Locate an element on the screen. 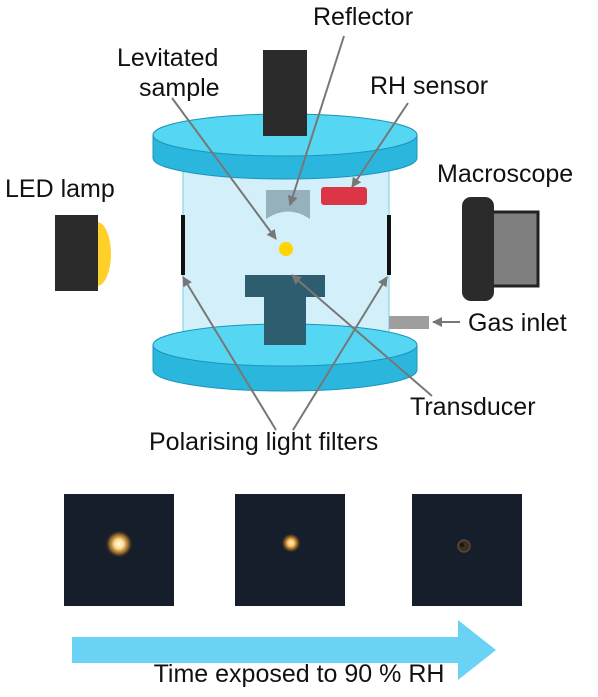 This screenshot has height=697, width=598. macroscope-label: Macroscope is located at coordinates (505, 174).